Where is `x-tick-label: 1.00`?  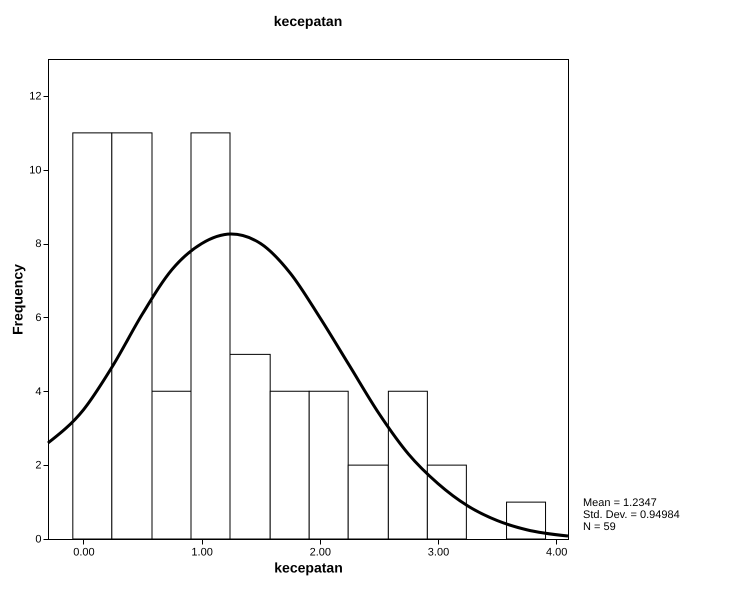
x-tick-label: 1.00 is located at coordinates (202, 552).